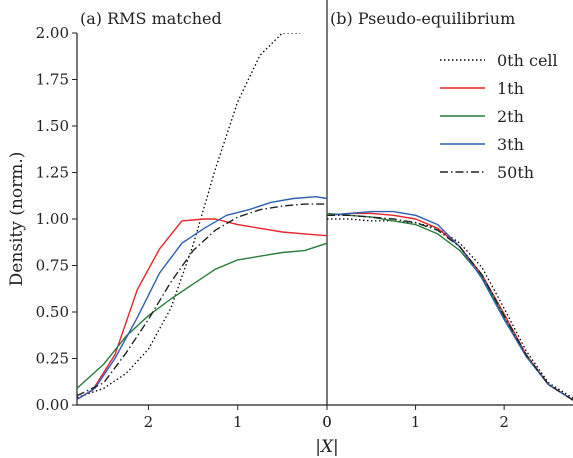  What do you see at coordinates (510, 144) in the screenshot?
I see `legend-label-3th: 3th` at bounding box center [510, 144].